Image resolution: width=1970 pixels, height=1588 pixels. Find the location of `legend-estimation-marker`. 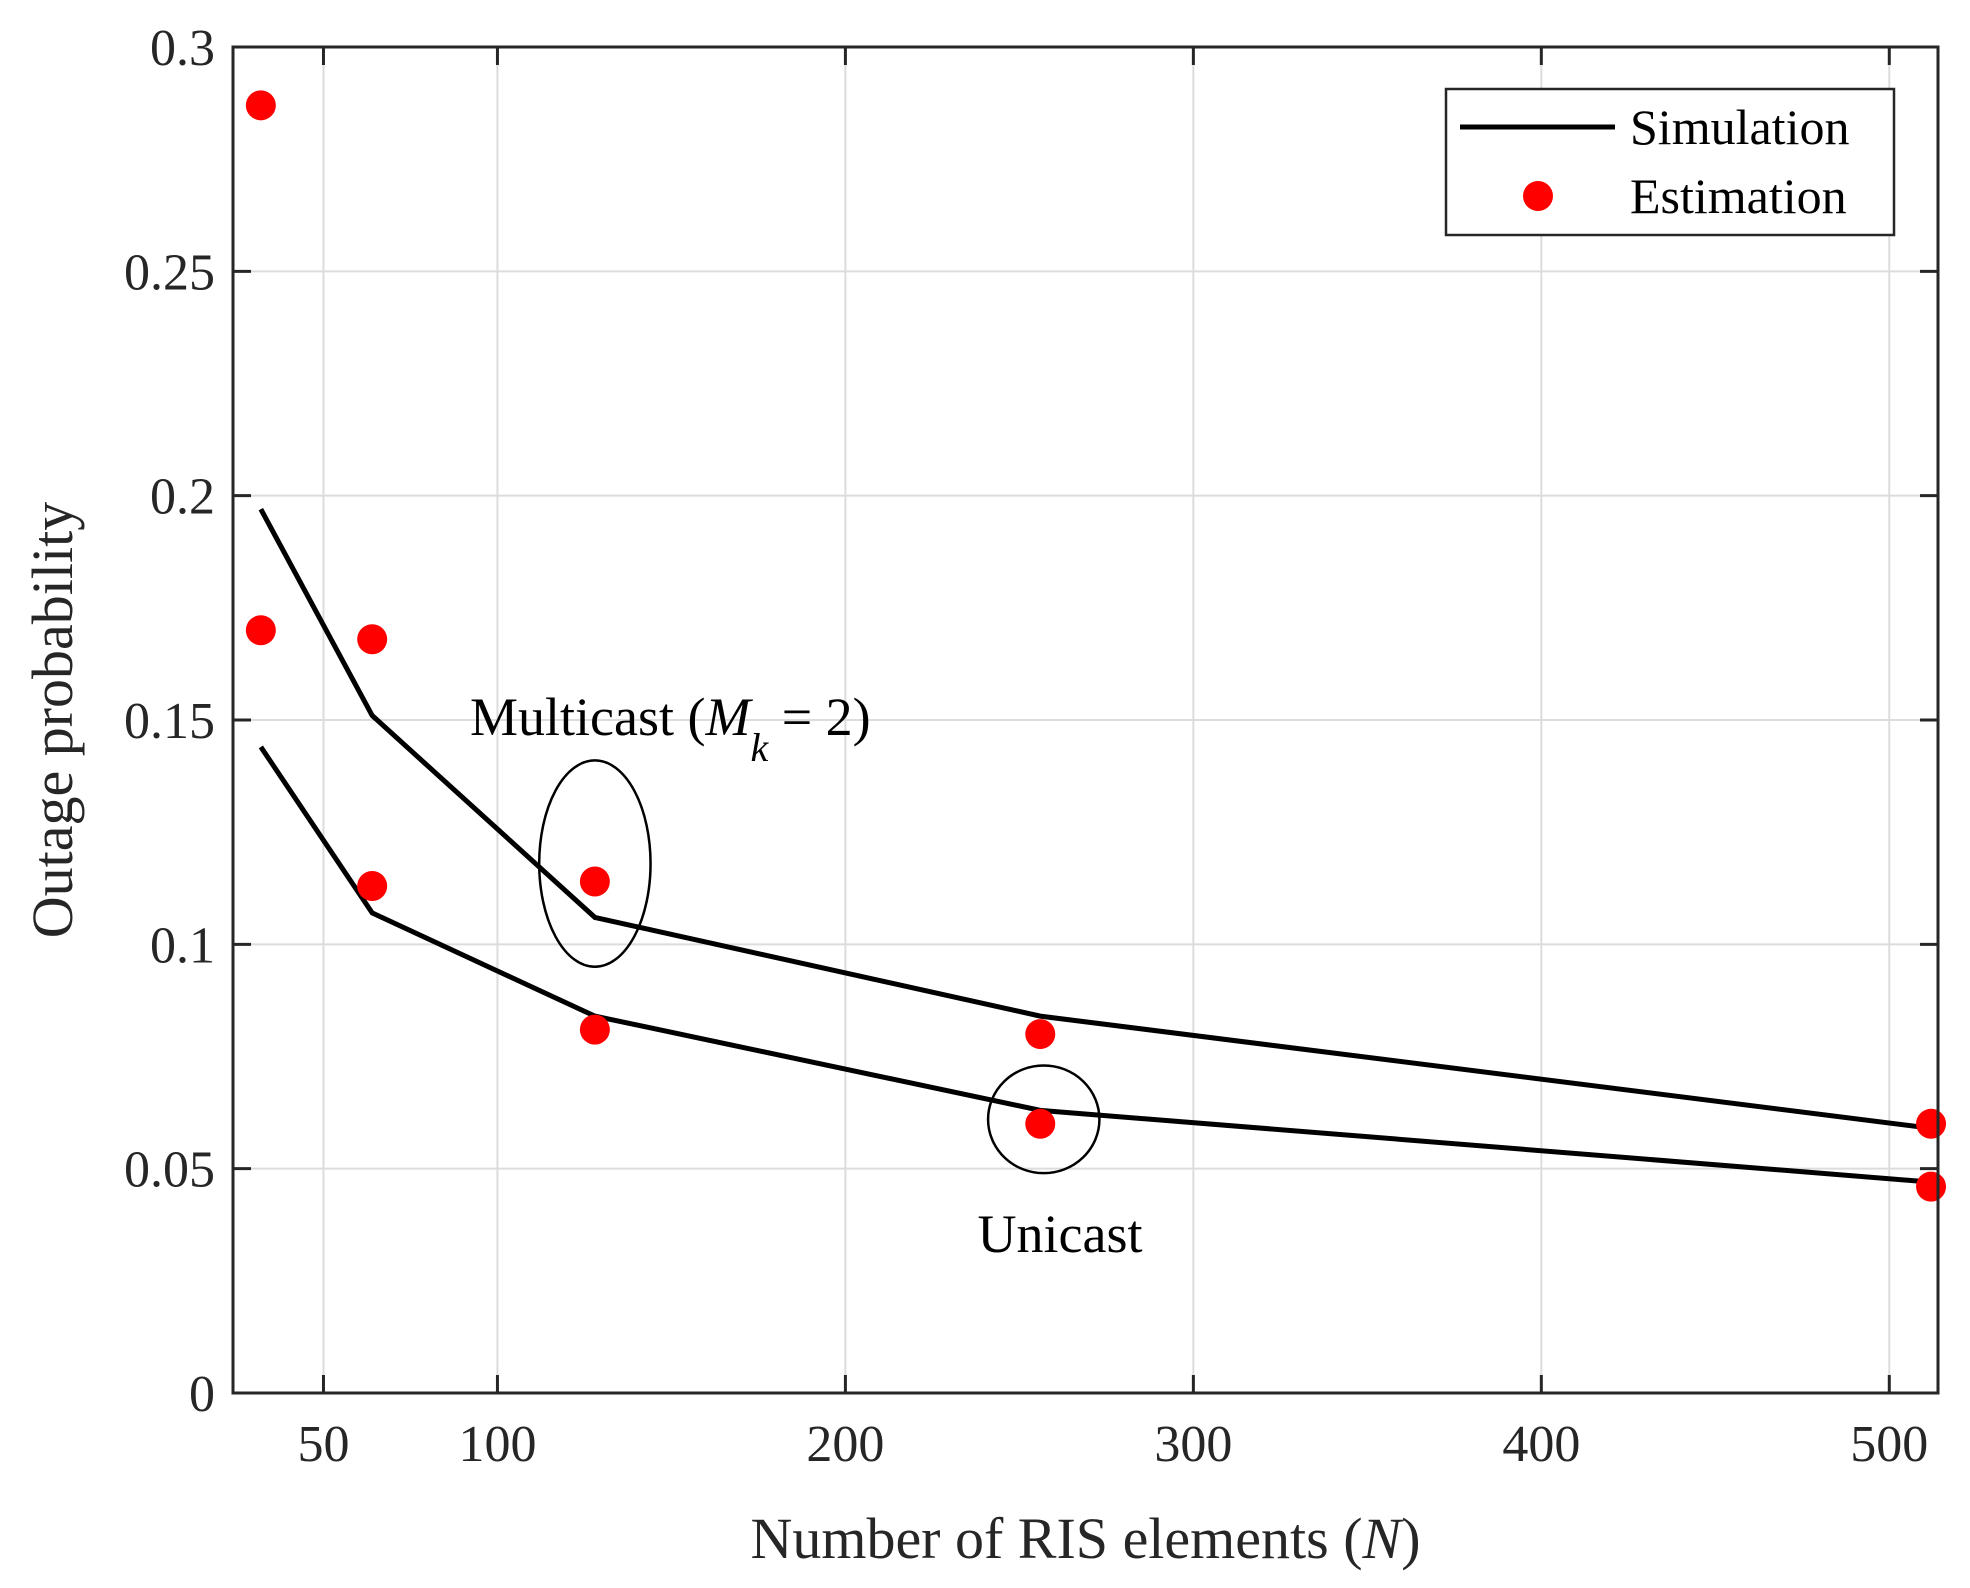

legend-estimation-marker is located at coordinates (1538, 196).